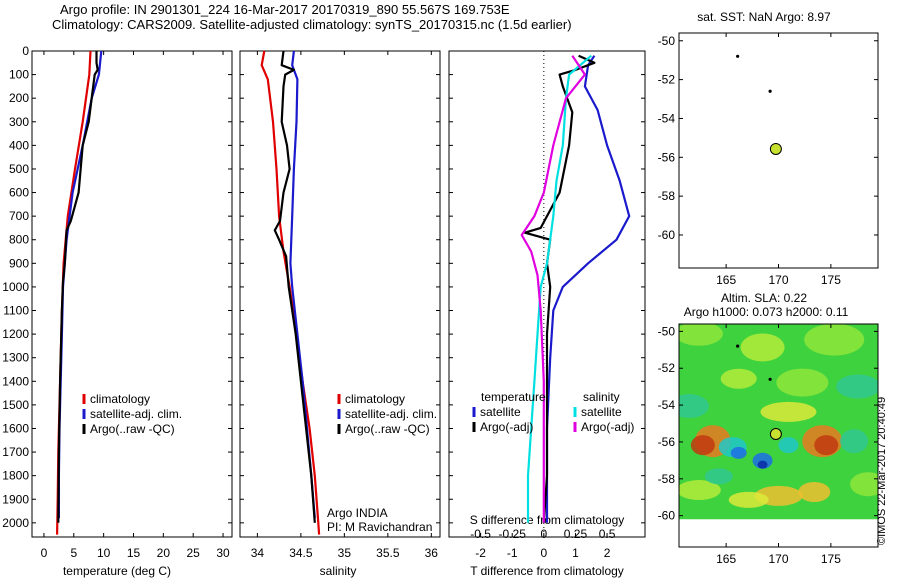 This screenshot has height=580, width=900. I want to click on depth-tick-label: 1600, so click(15, 428).